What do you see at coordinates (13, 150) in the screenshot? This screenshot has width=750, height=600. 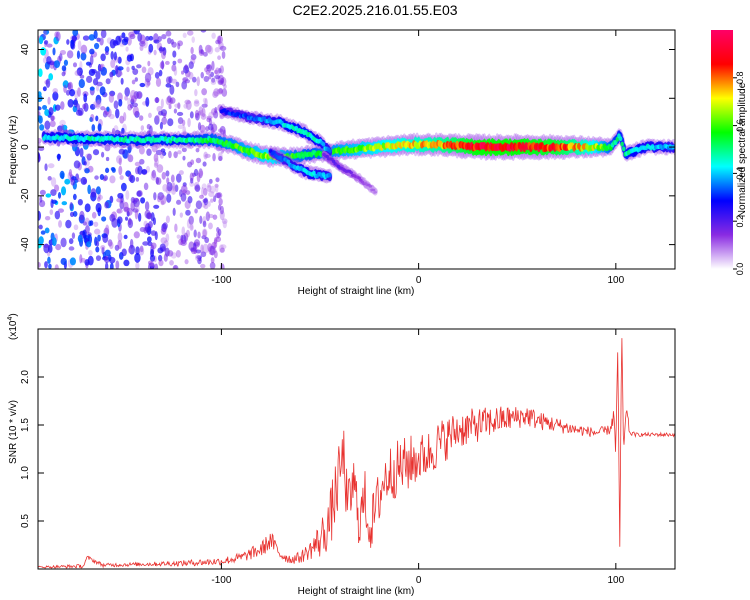 I see `spectrogram-y-axis-label: Frequency (Hz)` at bounding box center [13, 150].